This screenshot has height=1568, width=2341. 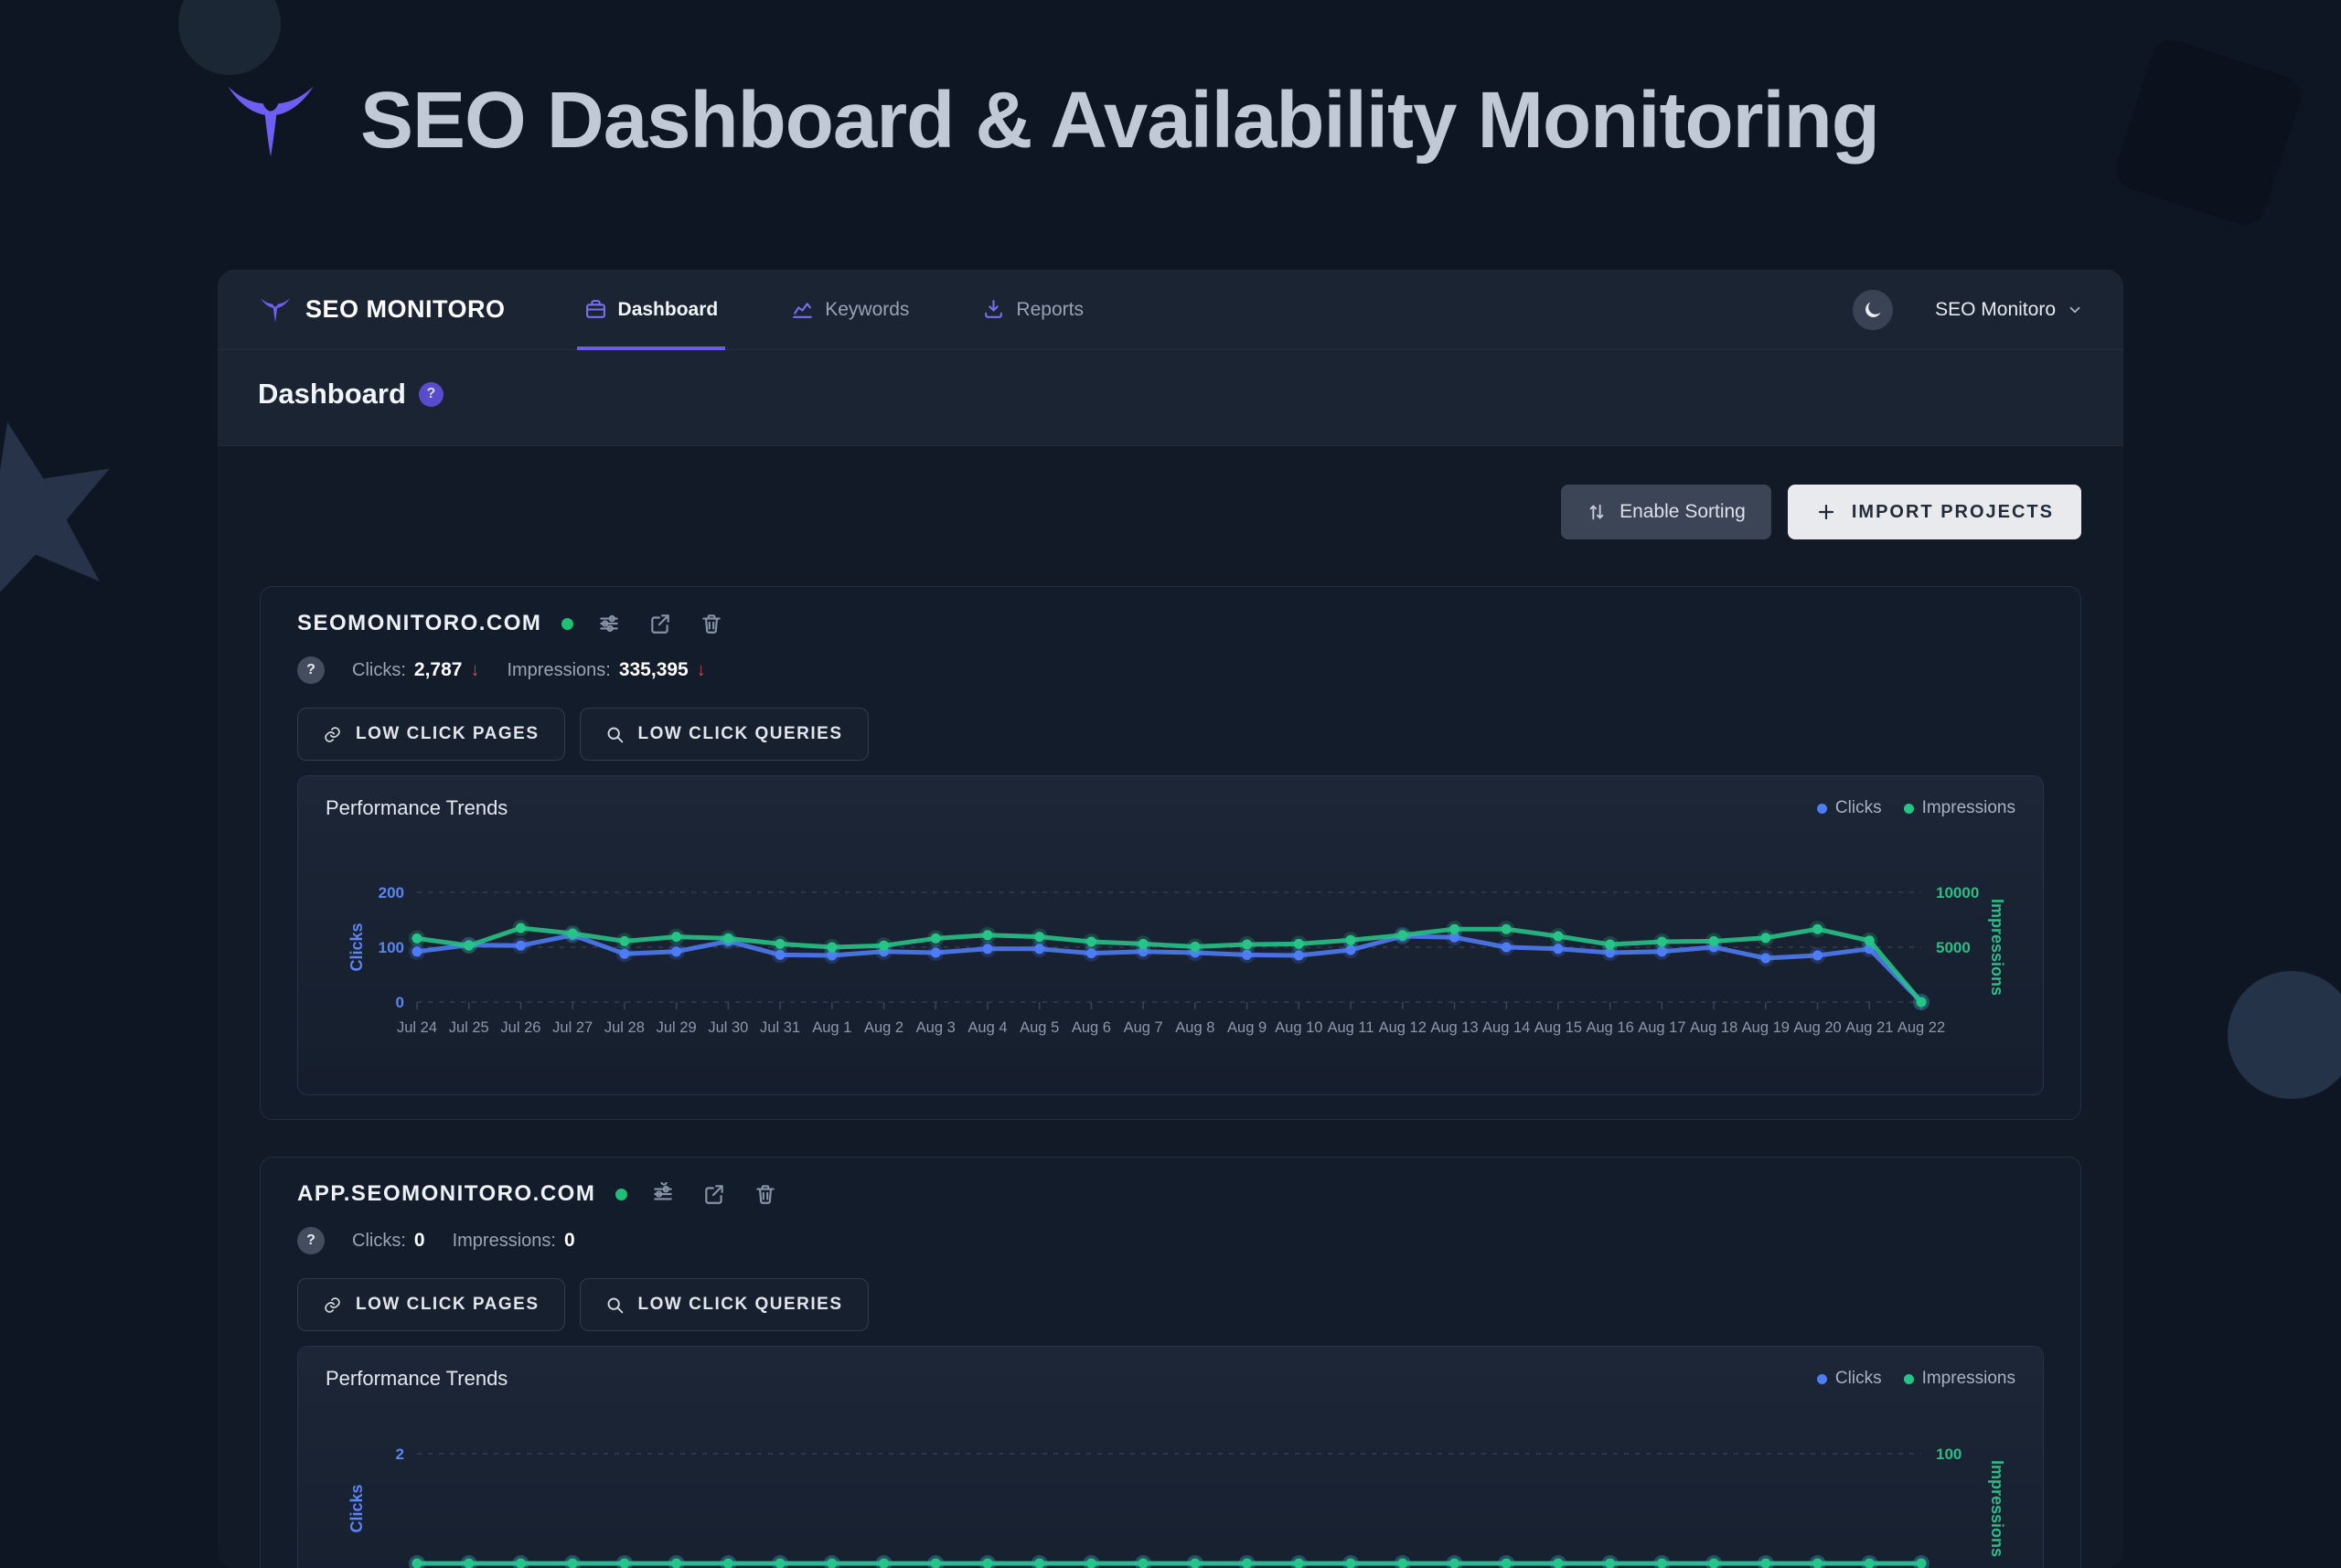 I want to click on clicks-value: 2,787, so click(x=438, y=670).